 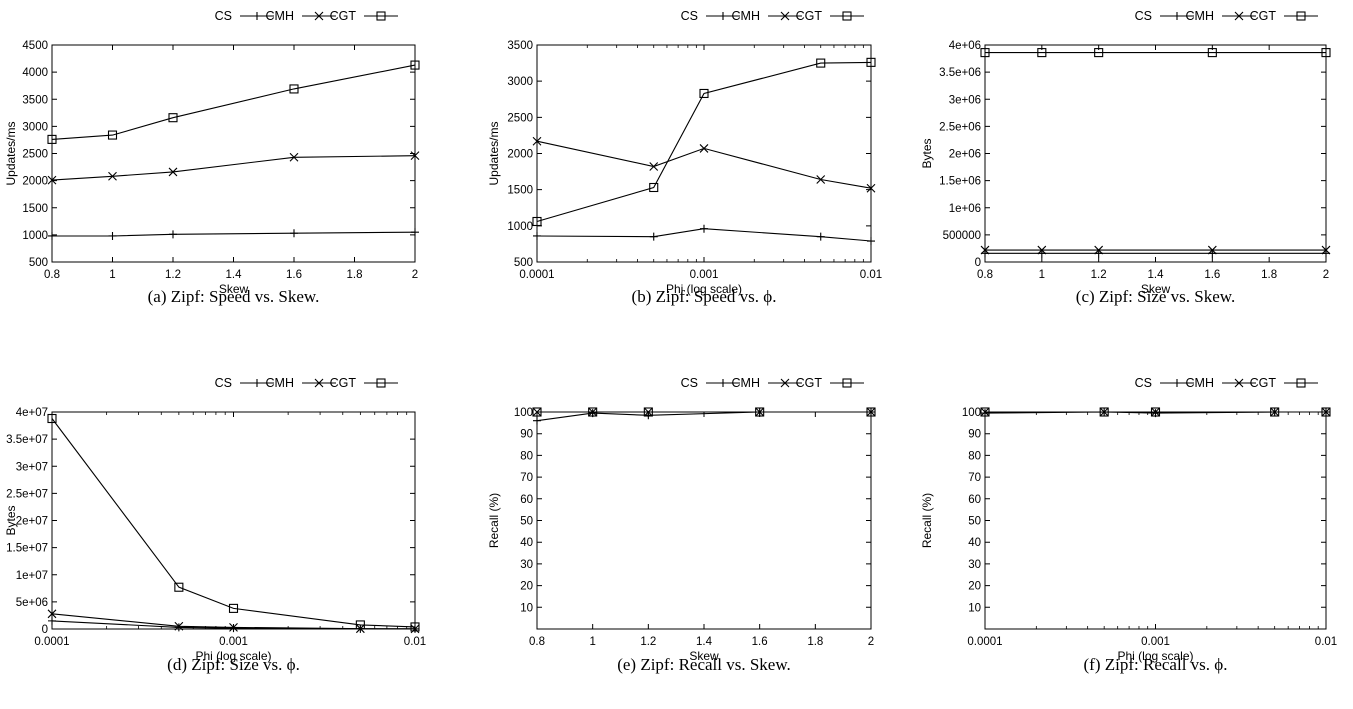 I want to click on y-tick-label: 1000, so click(x=520, y=227).